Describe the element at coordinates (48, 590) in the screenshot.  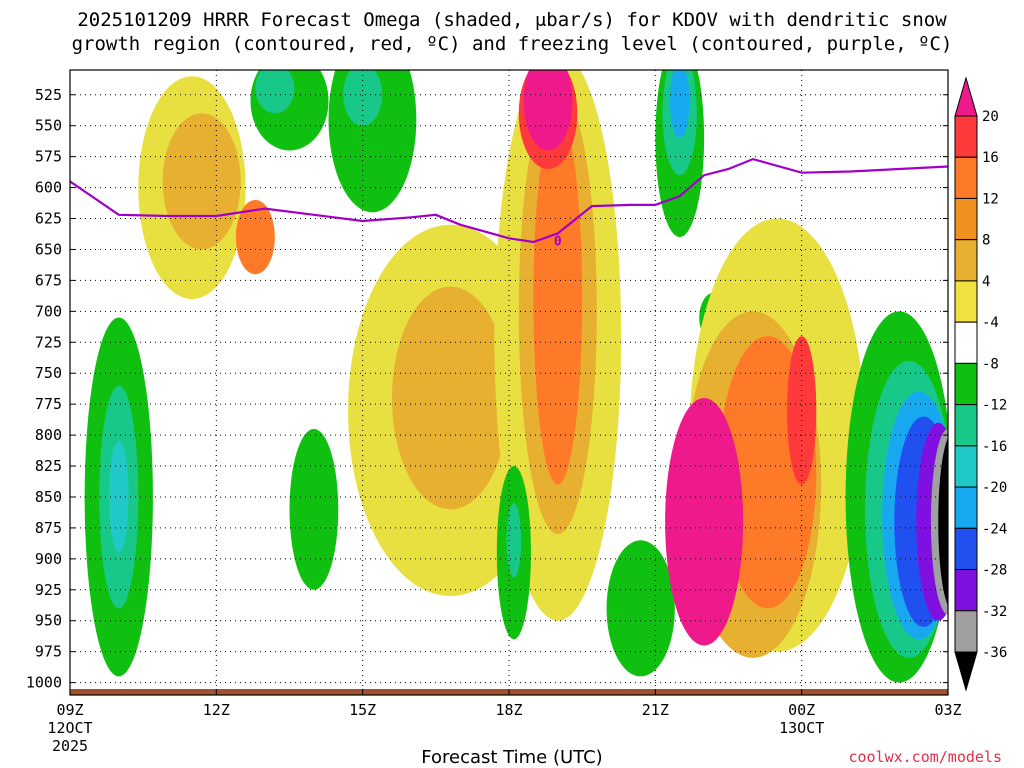
I see `y-tick-label: 925` at that location.